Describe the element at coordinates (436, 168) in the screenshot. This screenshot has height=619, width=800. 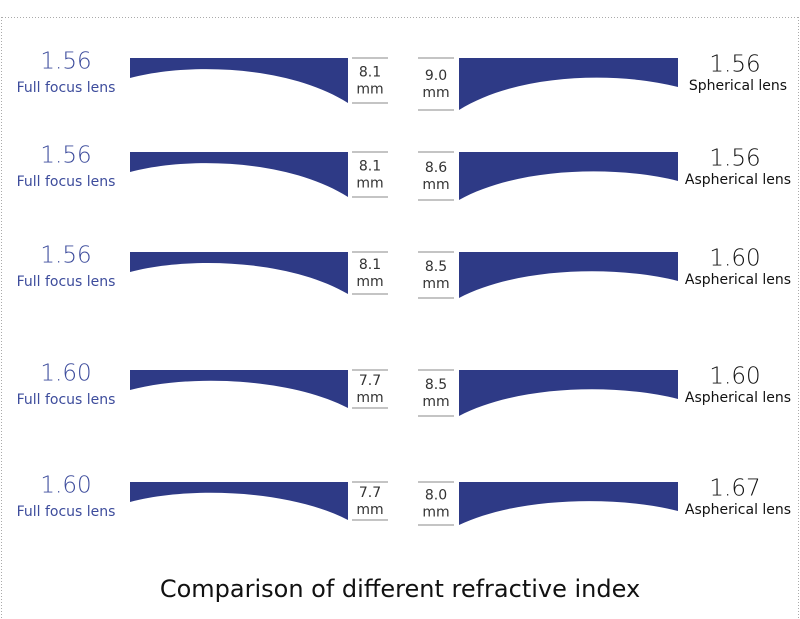
I see `thickness-value: 8.6` at that location.